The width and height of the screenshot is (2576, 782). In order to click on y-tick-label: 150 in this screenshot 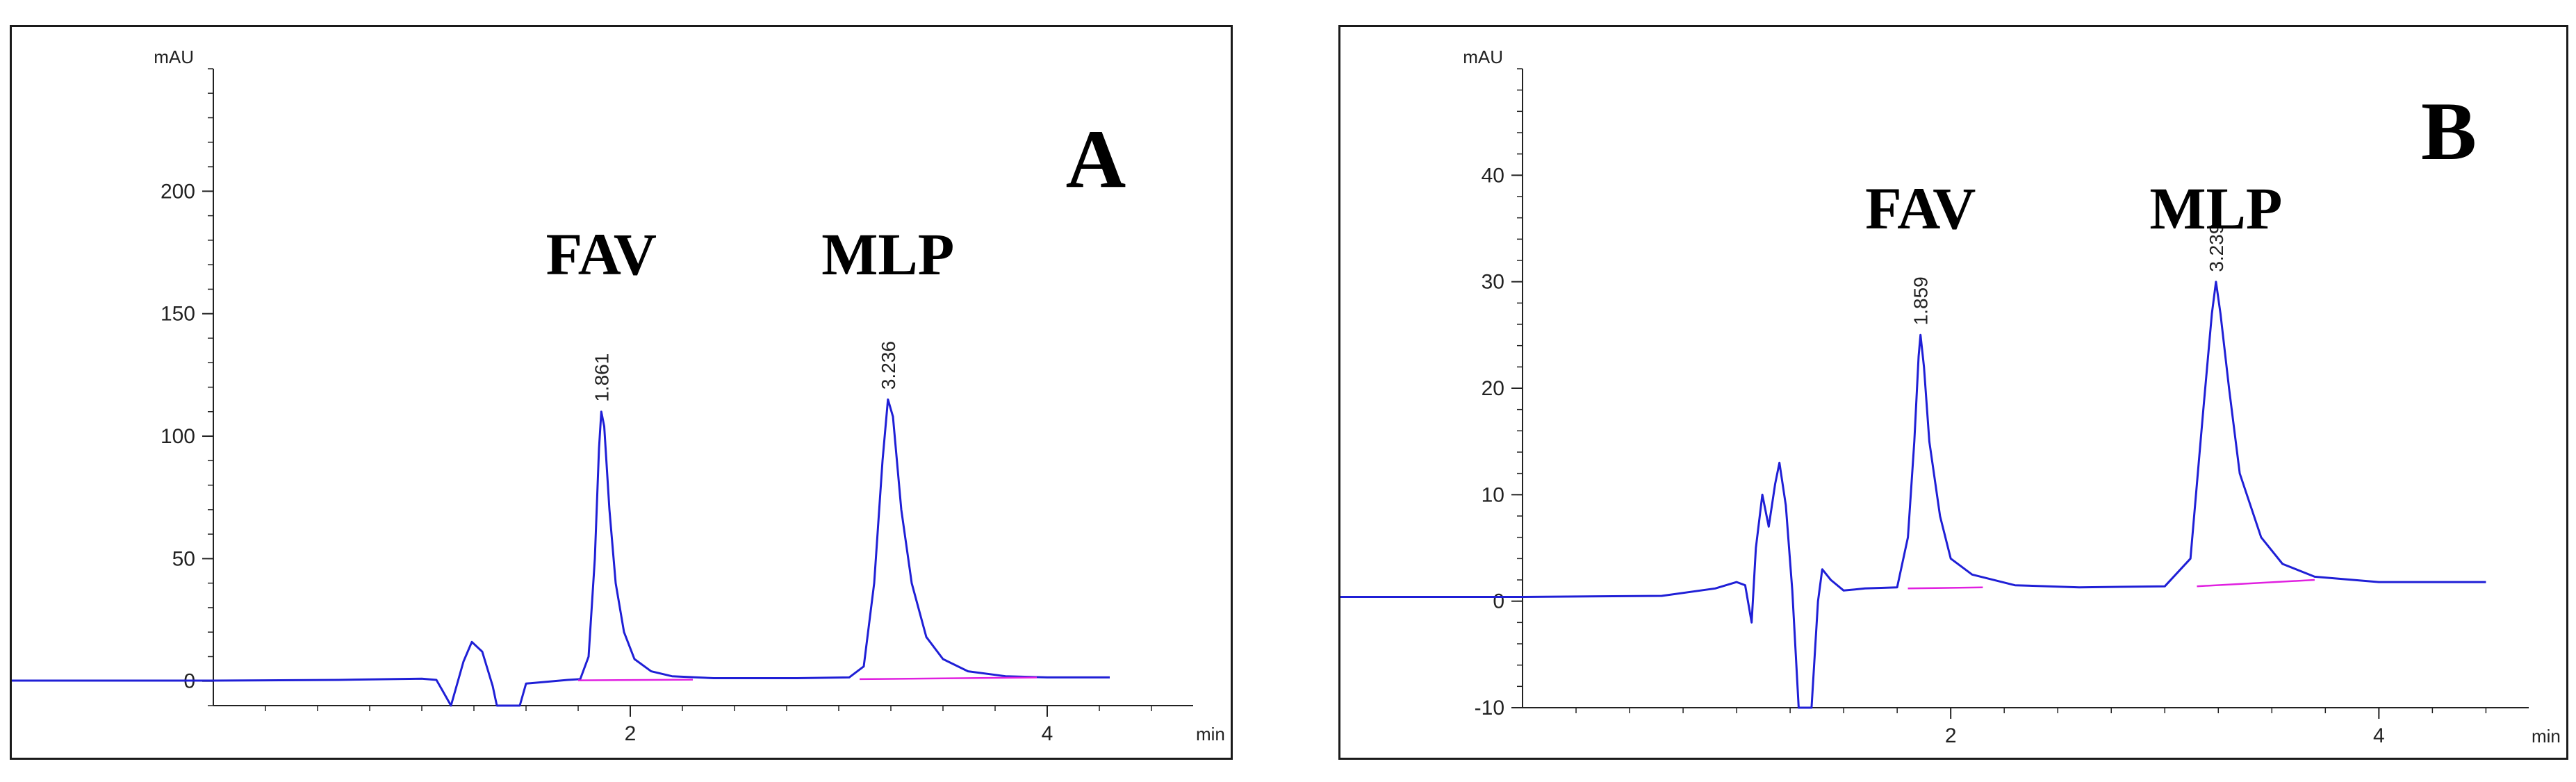, I will do `click(178, 314)`.